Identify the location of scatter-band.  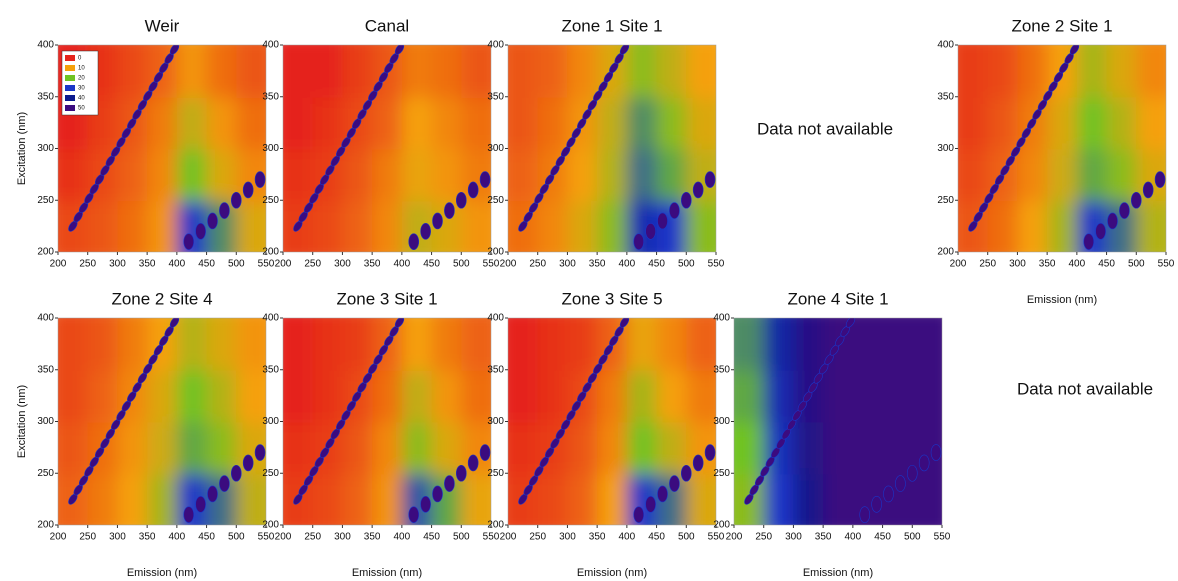
(167, 420).